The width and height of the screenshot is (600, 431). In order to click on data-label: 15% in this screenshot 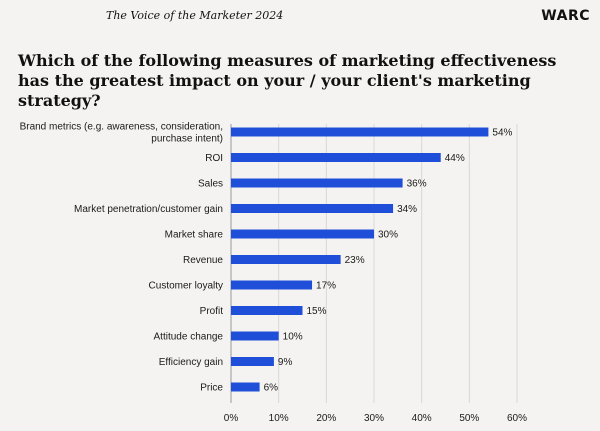, I will do `click(317, 311)`.